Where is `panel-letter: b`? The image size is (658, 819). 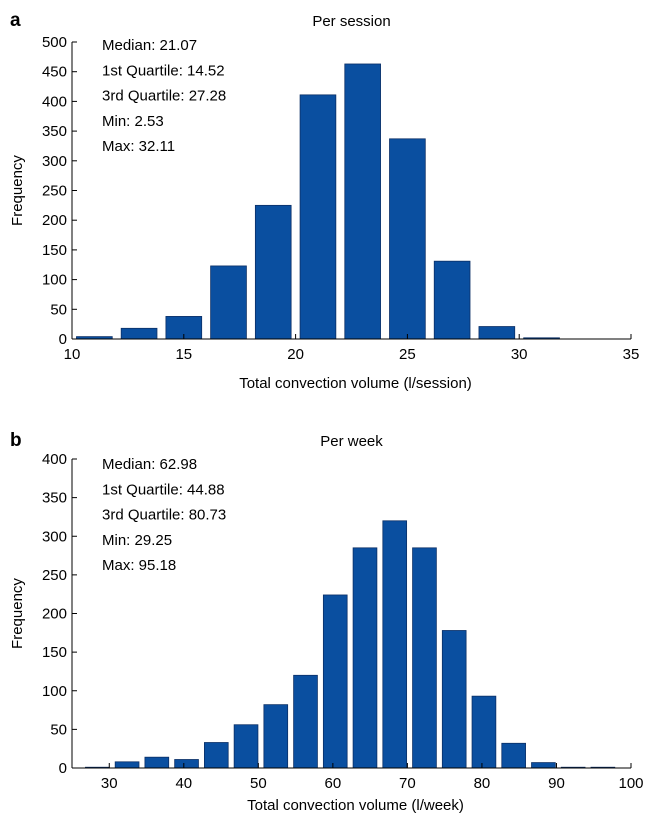
panel-letter: b is located at coordinates (16, 440).